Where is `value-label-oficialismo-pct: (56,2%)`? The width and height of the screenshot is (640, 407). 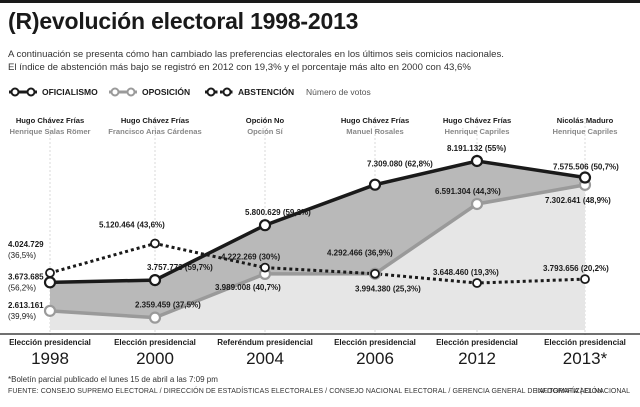
value-label-oficialismo-pct: (56,2%) is located at coordinates (22, 287).